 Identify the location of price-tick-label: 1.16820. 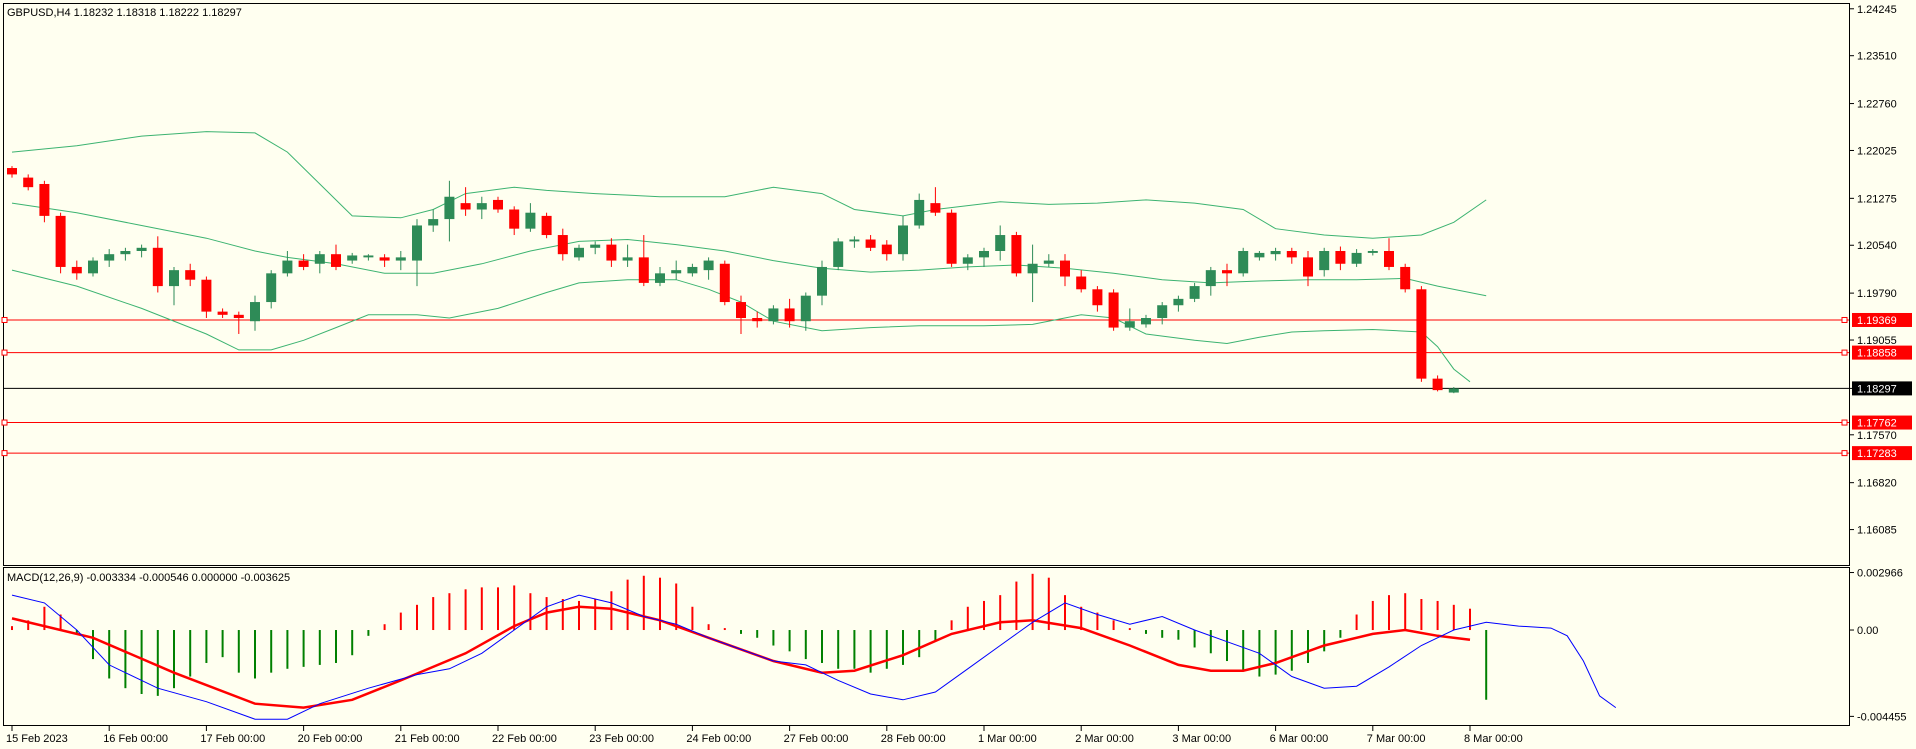
(1877, 484).